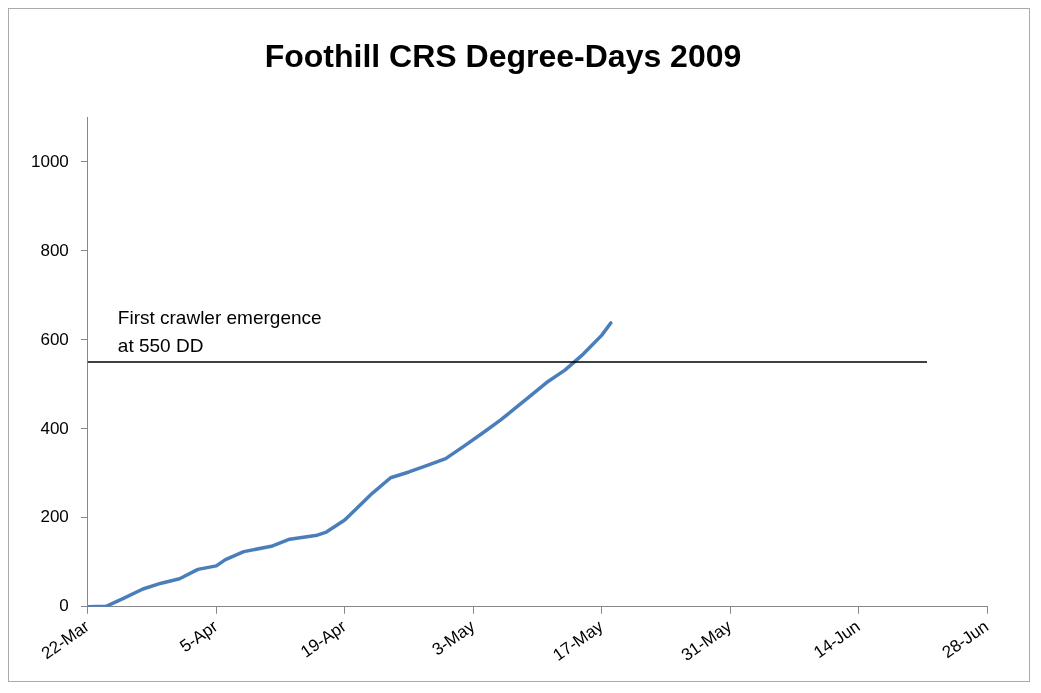  Describe the element at coordinates (503, 56) in the screenshot. I see `chart-title: Foothill CRS Degree-Days 2009` at that location.